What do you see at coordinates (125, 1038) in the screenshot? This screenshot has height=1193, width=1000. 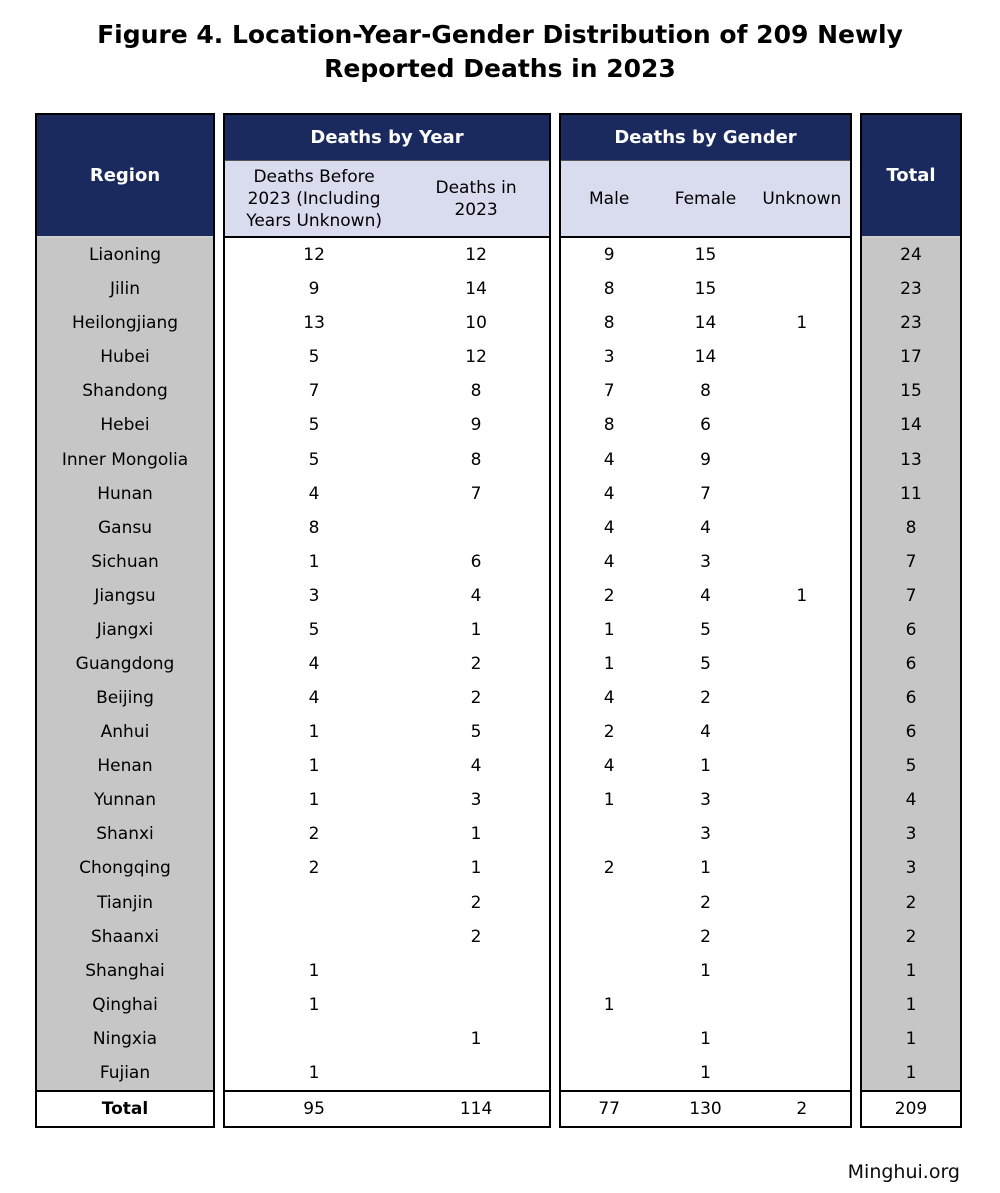 I see `region-name-cell: Ningxia` at bounding box center [125, 1038].